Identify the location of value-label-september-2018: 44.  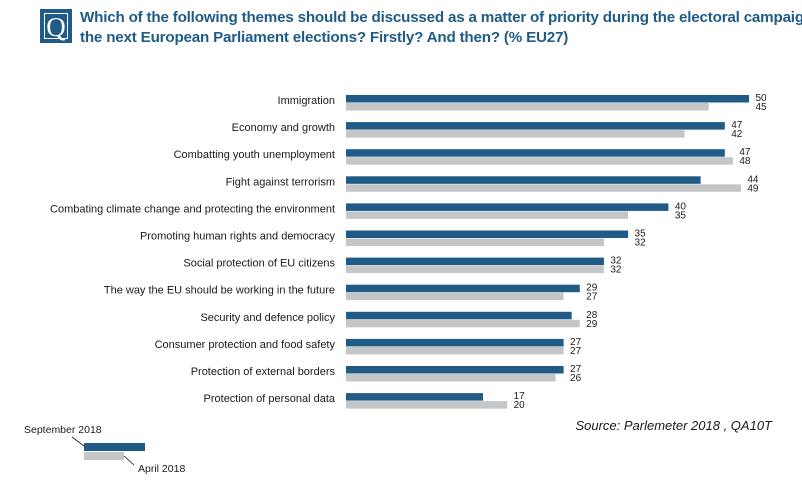
(753, 179).